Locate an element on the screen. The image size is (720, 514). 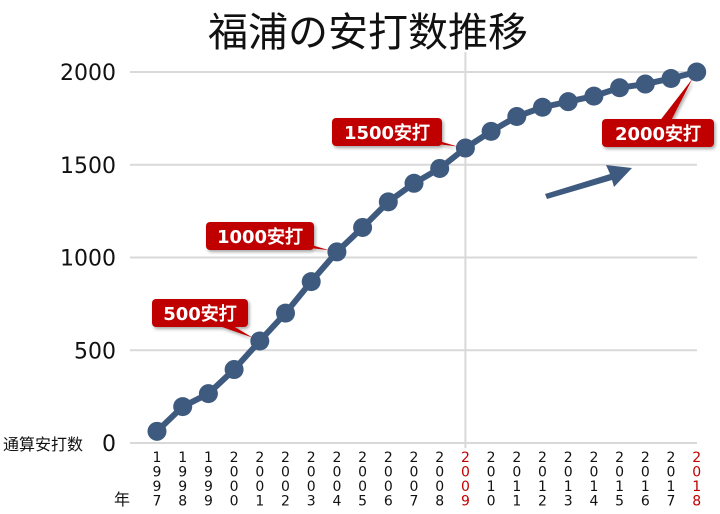
trend-arrow-icon is located at coordinates (588, 182).